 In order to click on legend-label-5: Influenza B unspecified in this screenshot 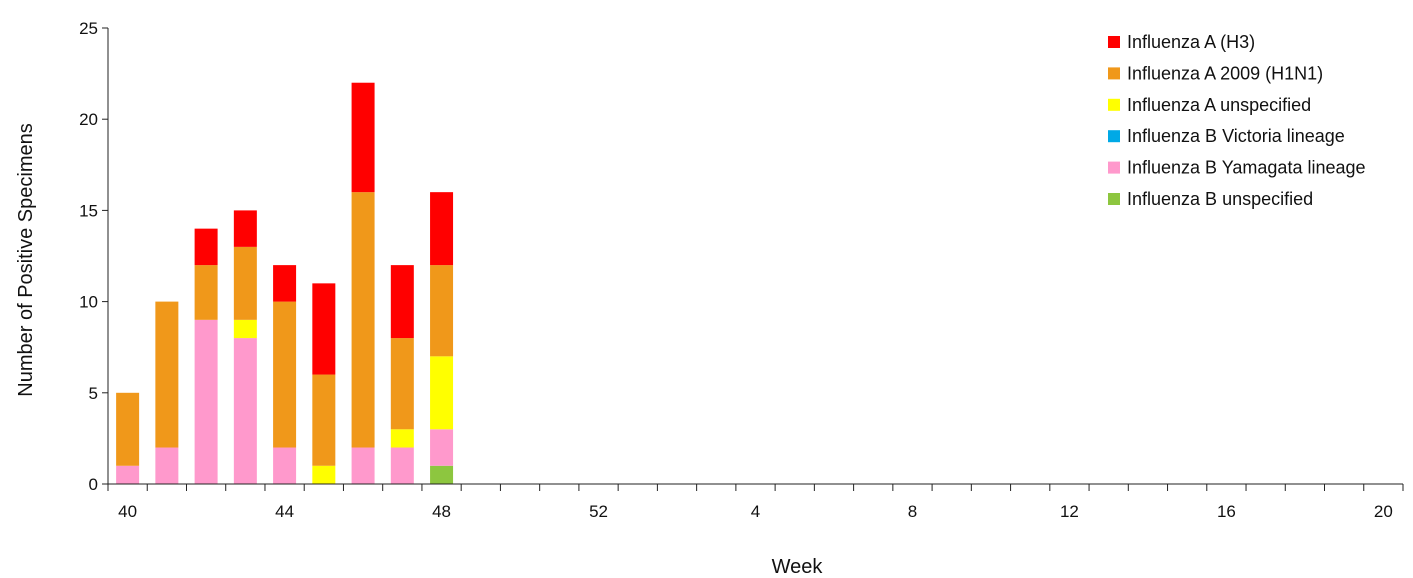, I will do `click(1220, 199)`.